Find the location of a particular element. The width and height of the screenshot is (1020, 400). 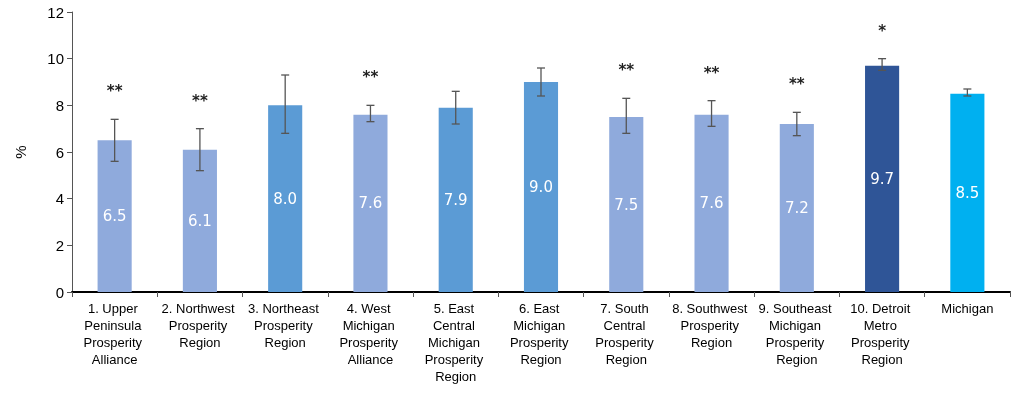

data-label: 8.0 is located at coordinates (285, 198).